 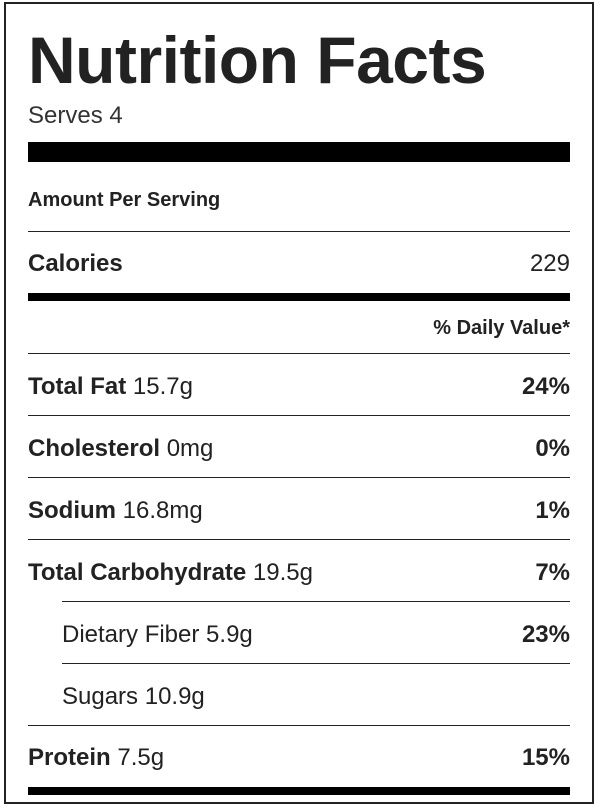 I want to click on nutrient-daily-value: 23%, so click(x=545, y=634).